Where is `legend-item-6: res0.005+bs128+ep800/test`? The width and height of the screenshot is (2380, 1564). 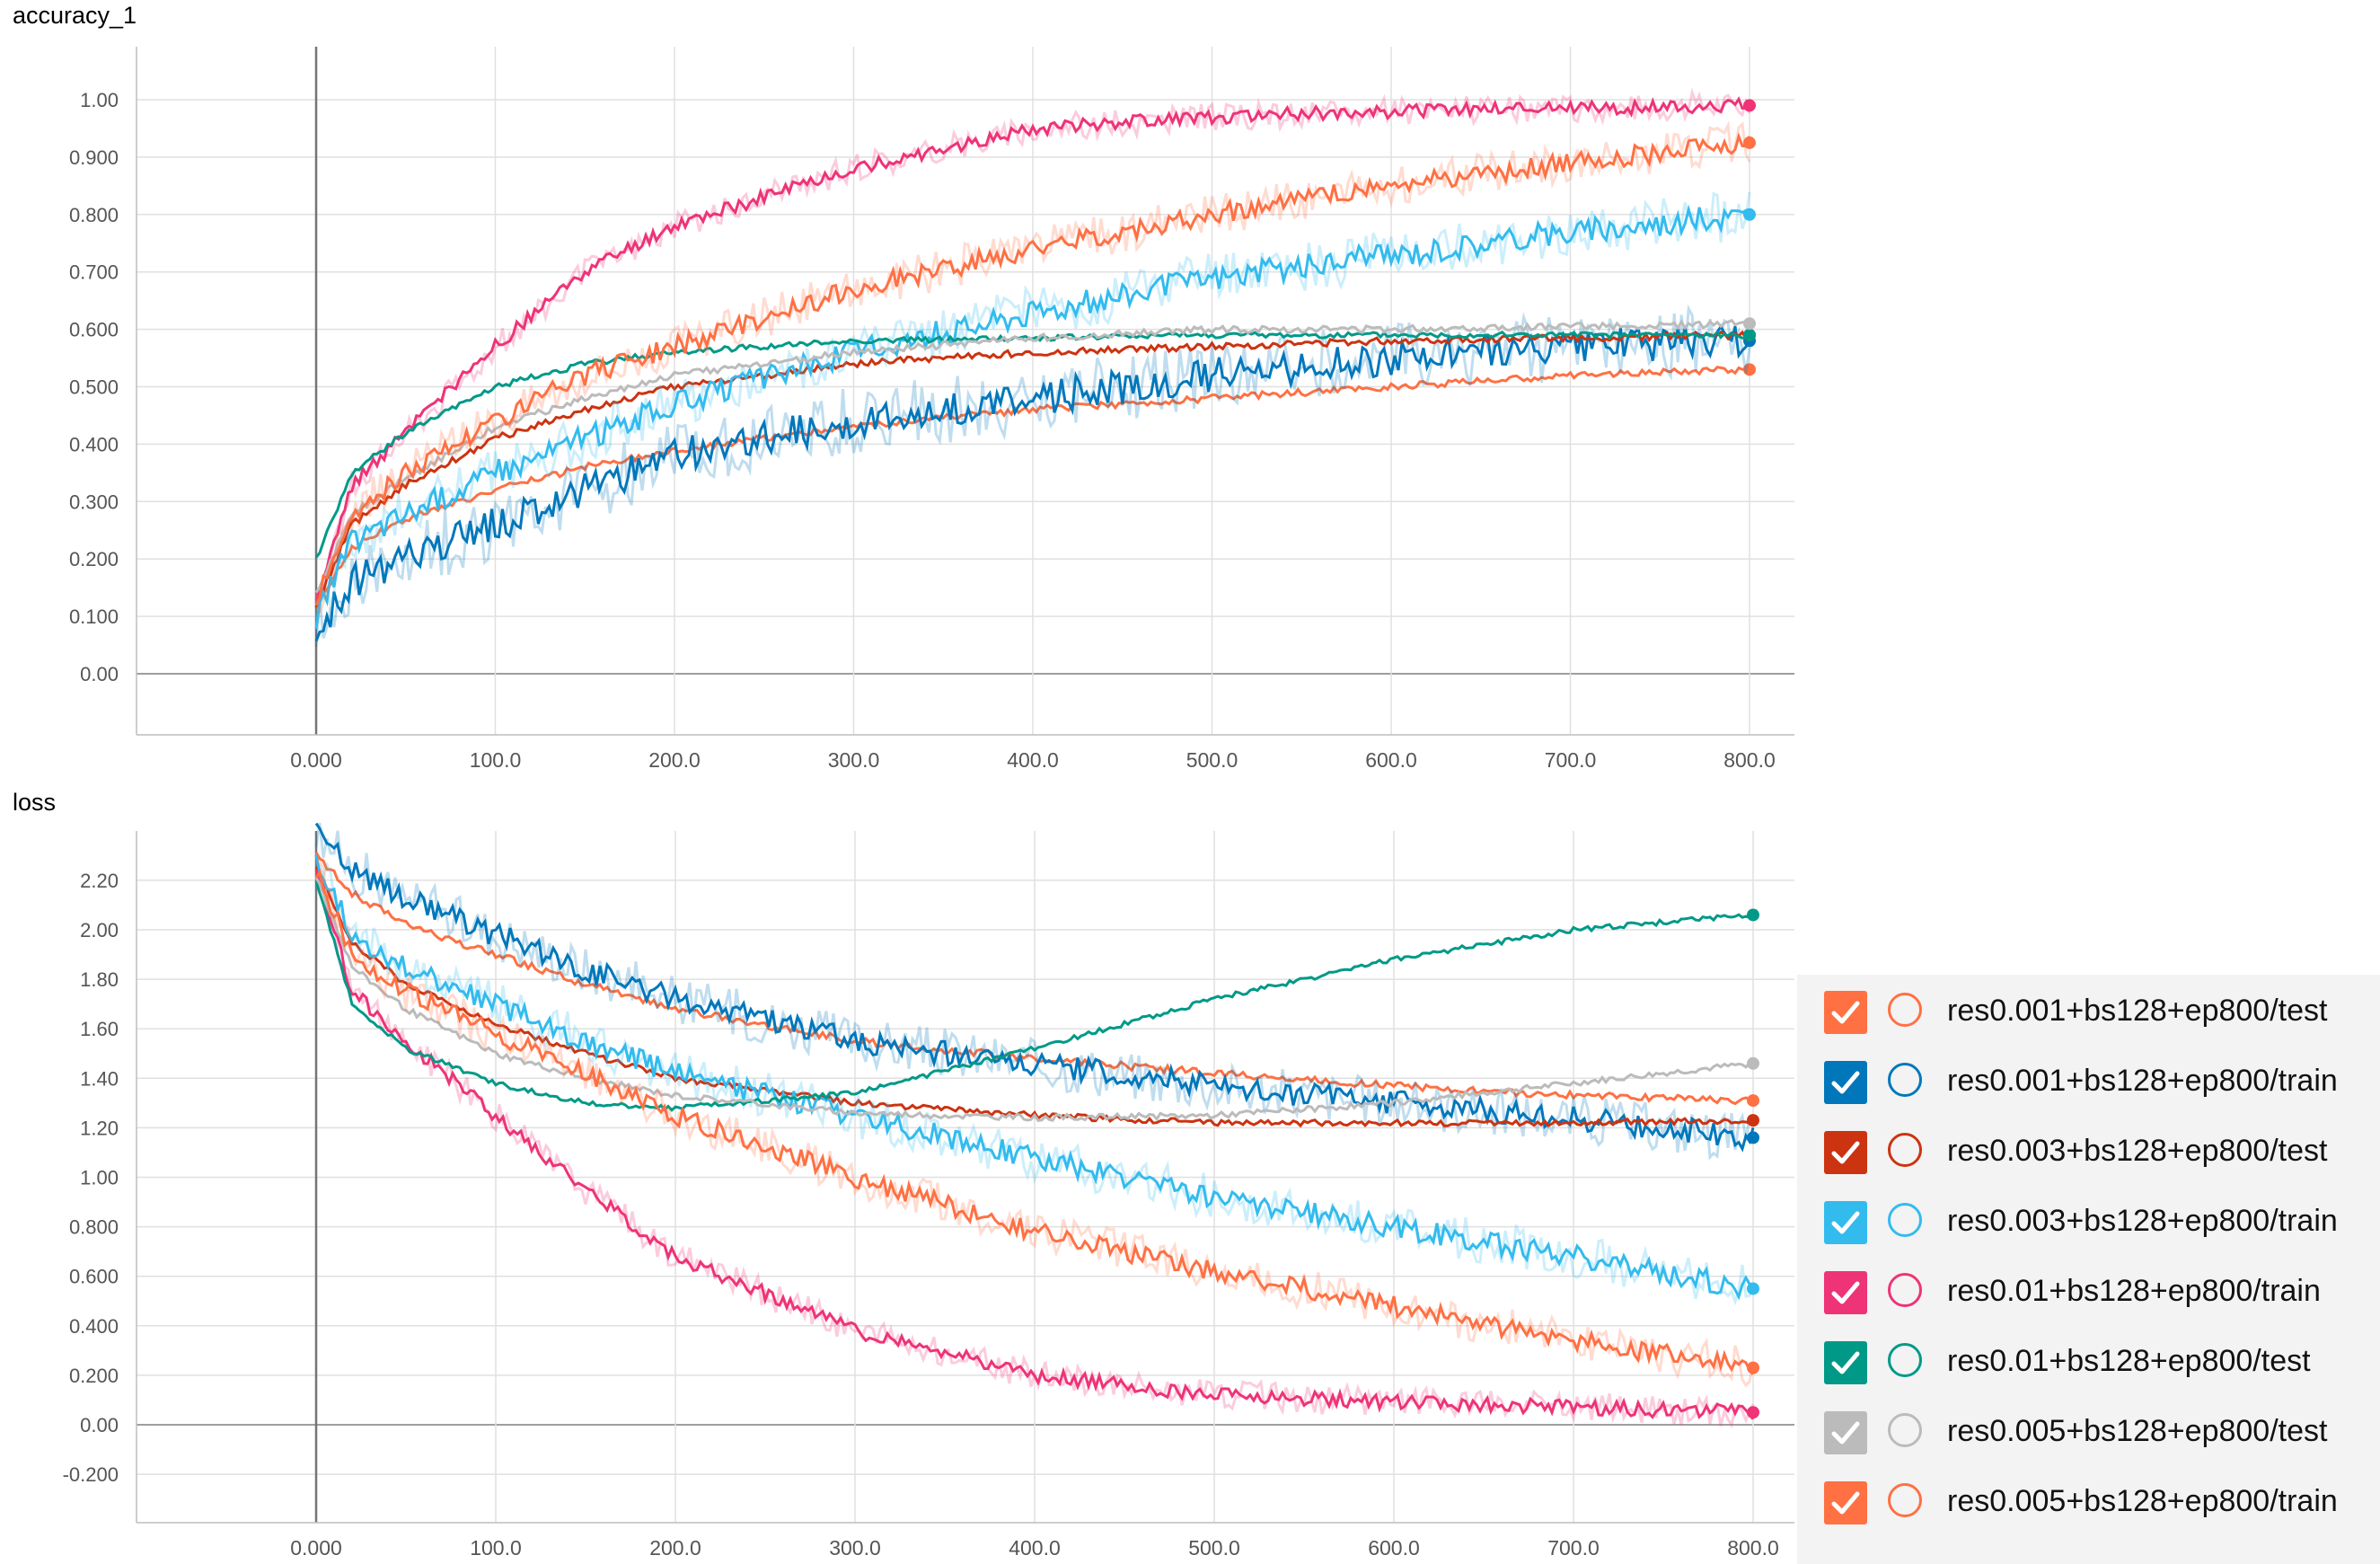
legend-item-6: res0.005+bs128+ep800/test is located at coordinates (2088, 1431).